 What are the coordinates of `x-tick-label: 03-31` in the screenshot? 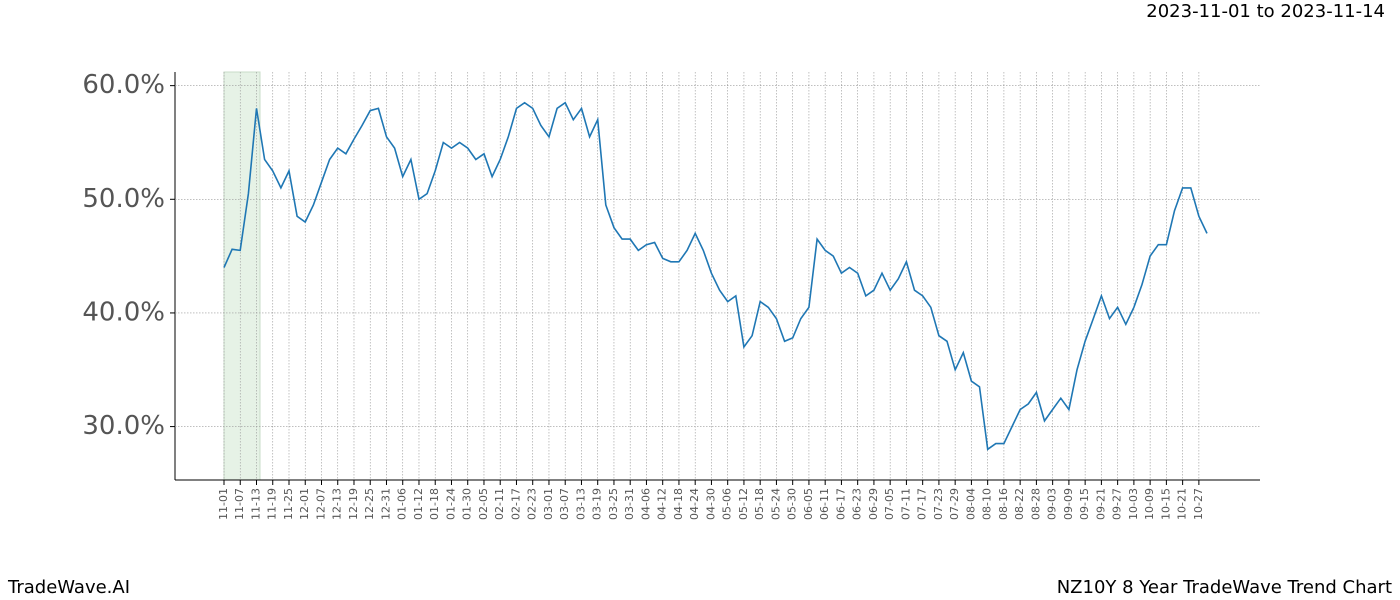 It's located at (629, 504).